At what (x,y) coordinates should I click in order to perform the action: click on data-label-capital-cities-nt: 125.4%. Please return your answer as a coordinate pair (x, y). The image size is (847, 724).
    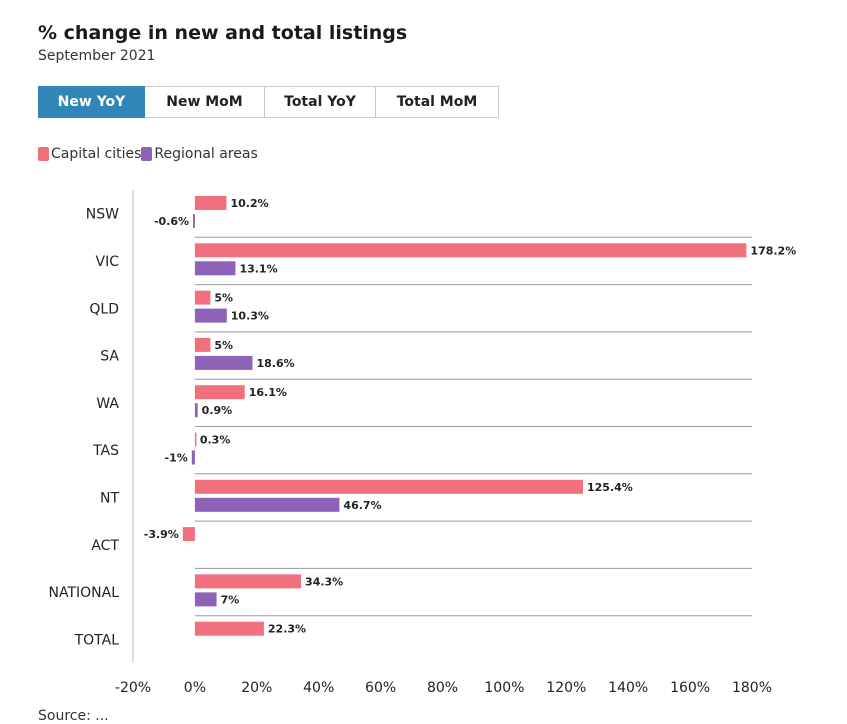
    Looking at the image, I should click on (610, 487).